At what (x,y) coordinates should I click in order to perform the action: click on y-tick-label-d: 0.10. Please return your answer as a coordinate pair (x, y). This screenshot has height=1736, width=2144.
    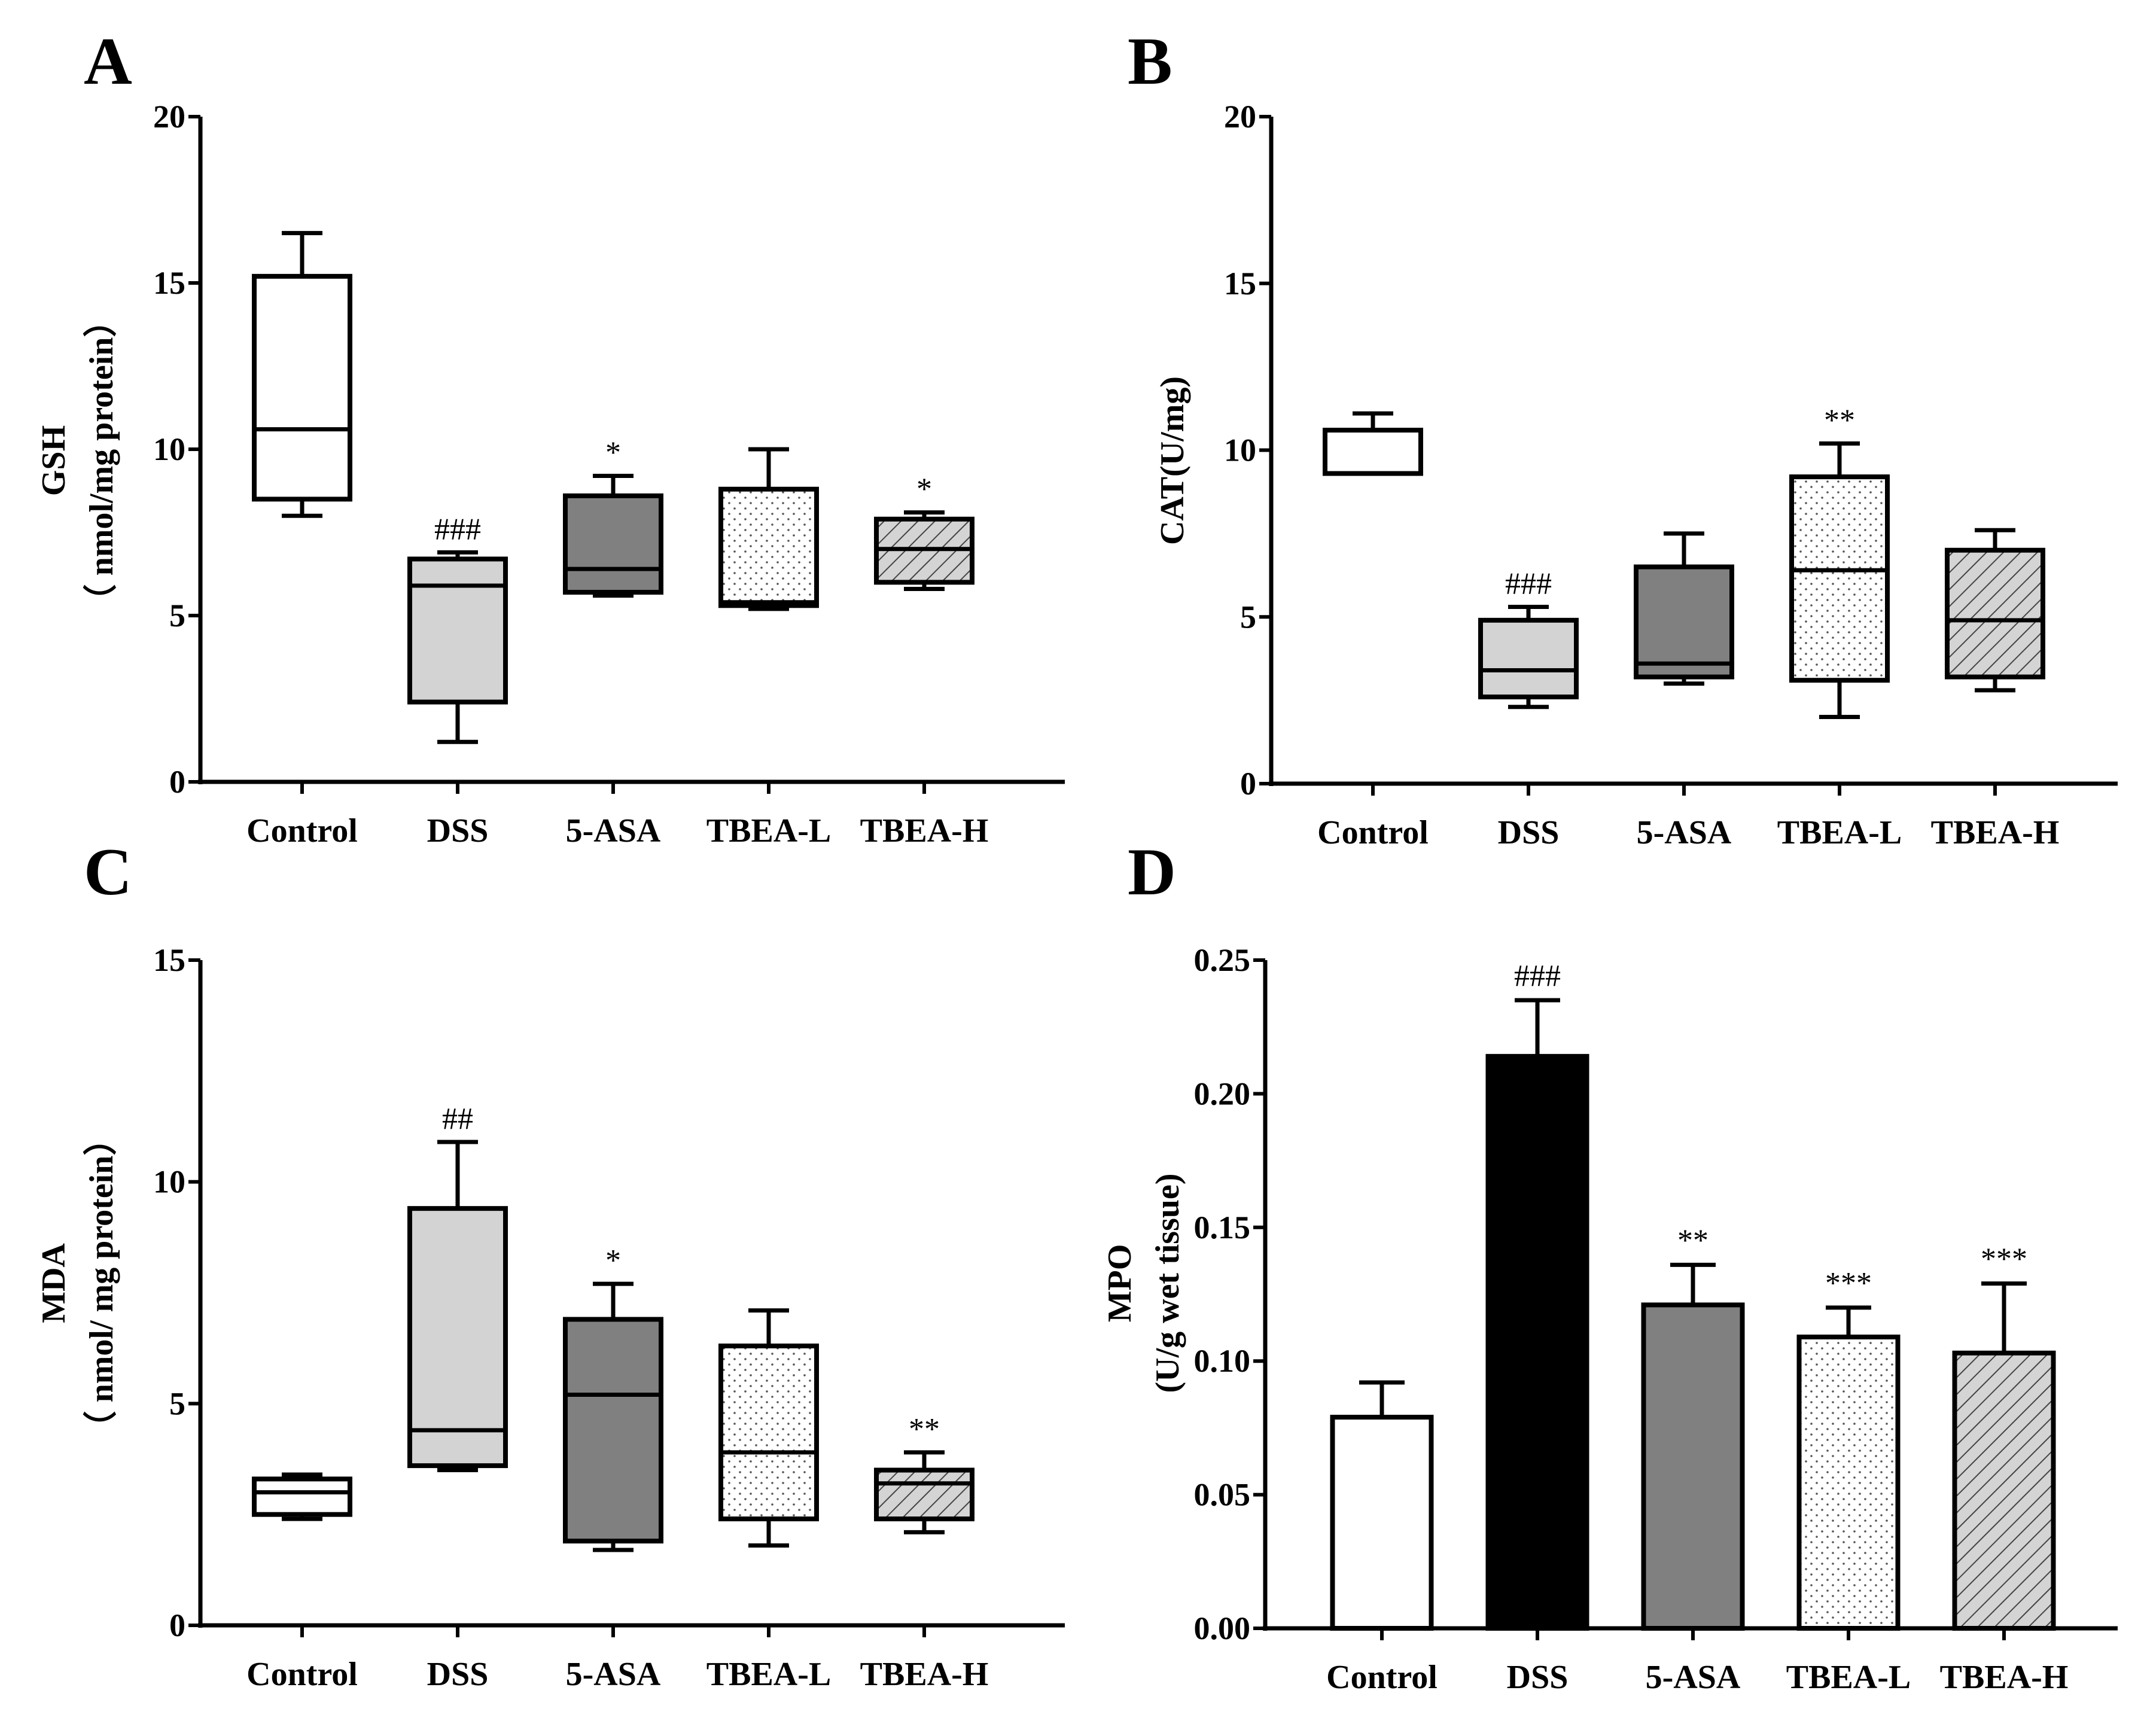
    Looking at the image, I should click on (1222, 1361).